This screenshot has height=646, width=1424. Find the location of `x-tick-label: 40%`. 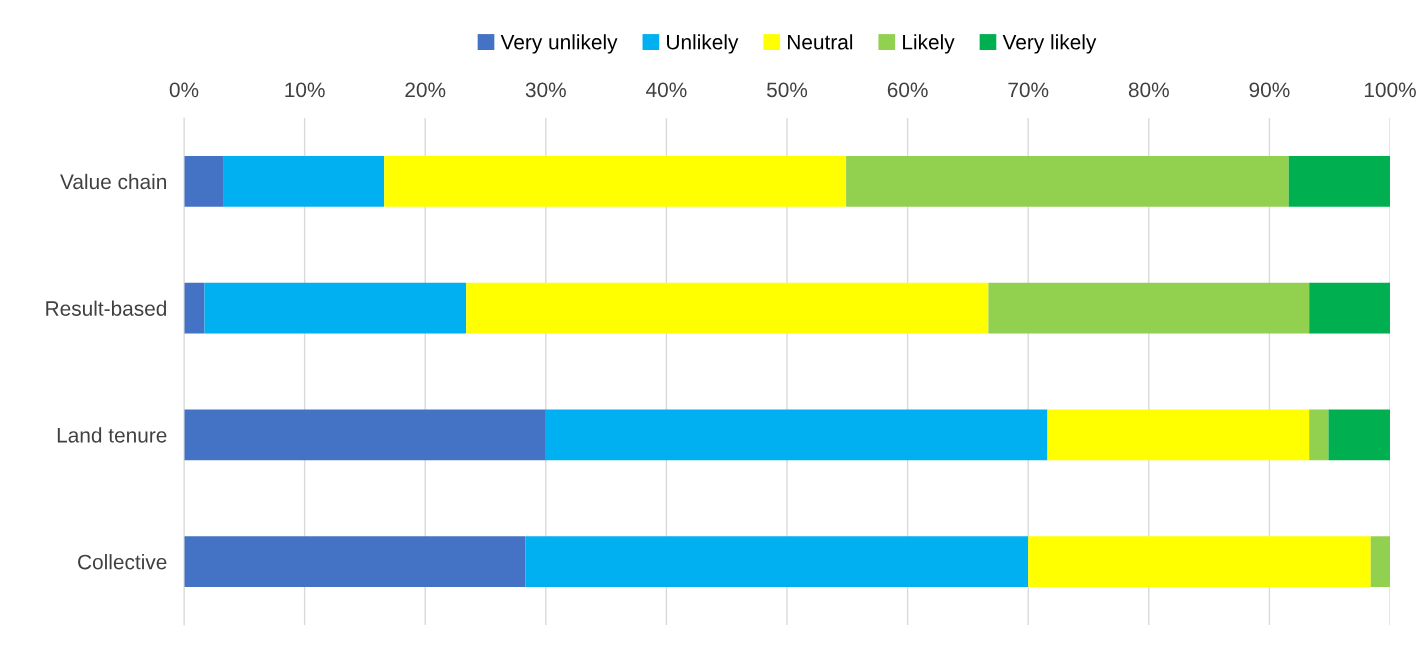

x-tick-label: 40% is located at coordinates (666, 90).